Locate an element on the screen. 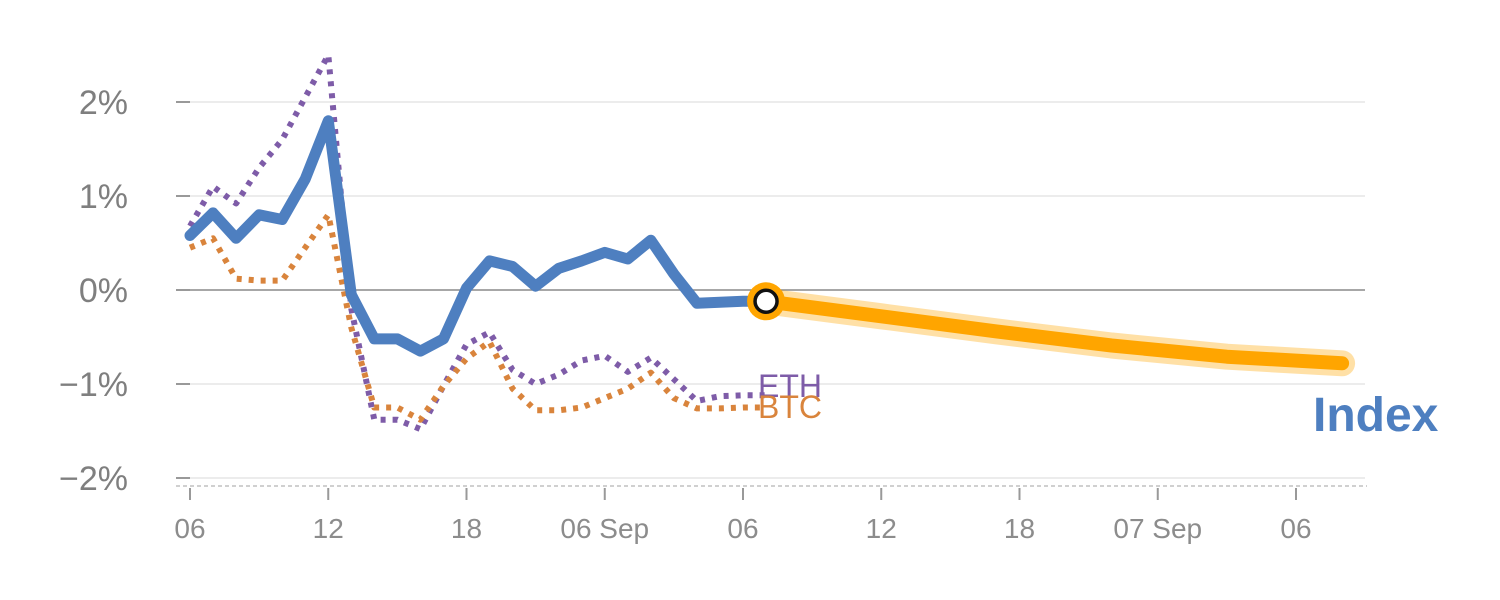  y-tick-label: 2% is located at coordinates (103, 103).